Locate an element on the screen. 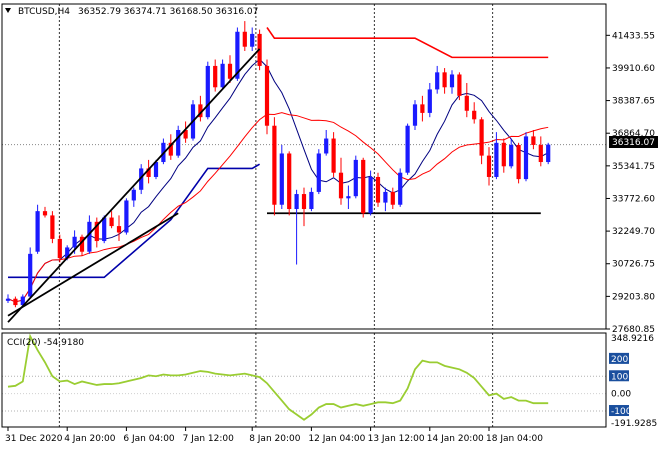  cci-level-badge-label: 100 is located at coordinates (619, 377).